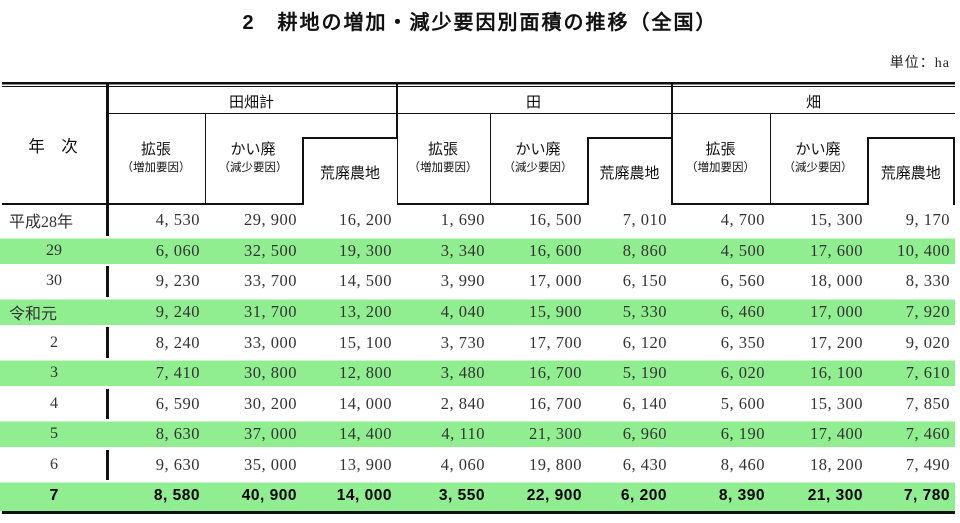 The width and height of the screenshot is (960, 523). What do you see at coordinates (462, 465) in the screenshot?
I see `value-cell: 4, 060` at bounding box center [462, 465].